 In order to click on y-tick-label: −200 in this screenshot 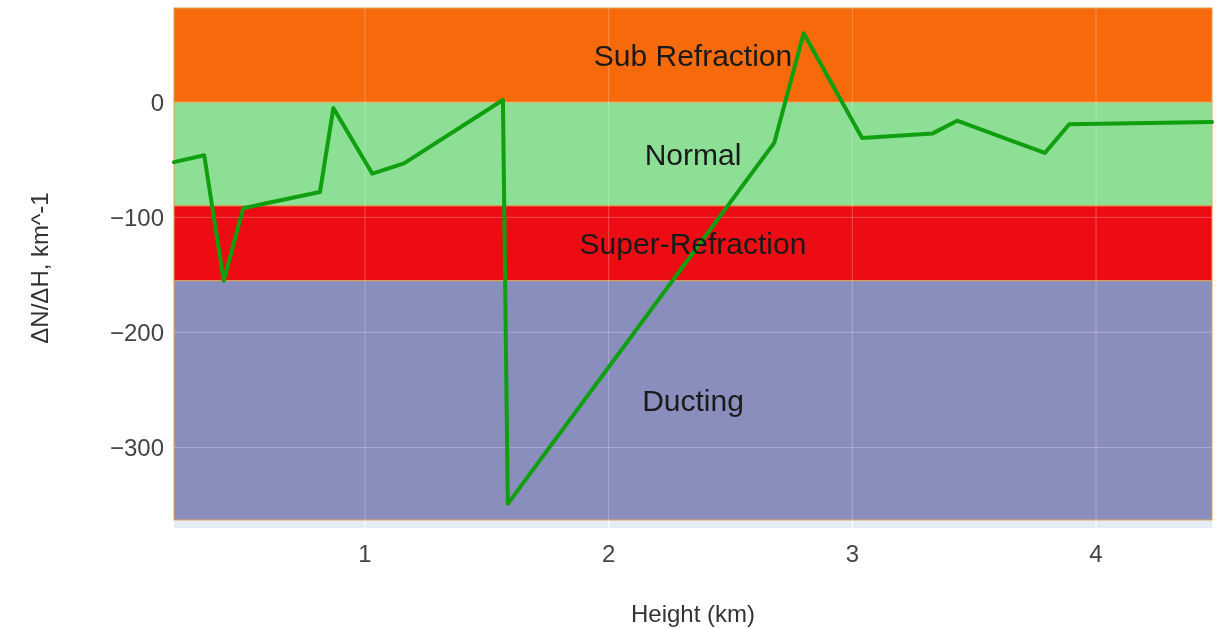, I will do `click(136, 332)`.